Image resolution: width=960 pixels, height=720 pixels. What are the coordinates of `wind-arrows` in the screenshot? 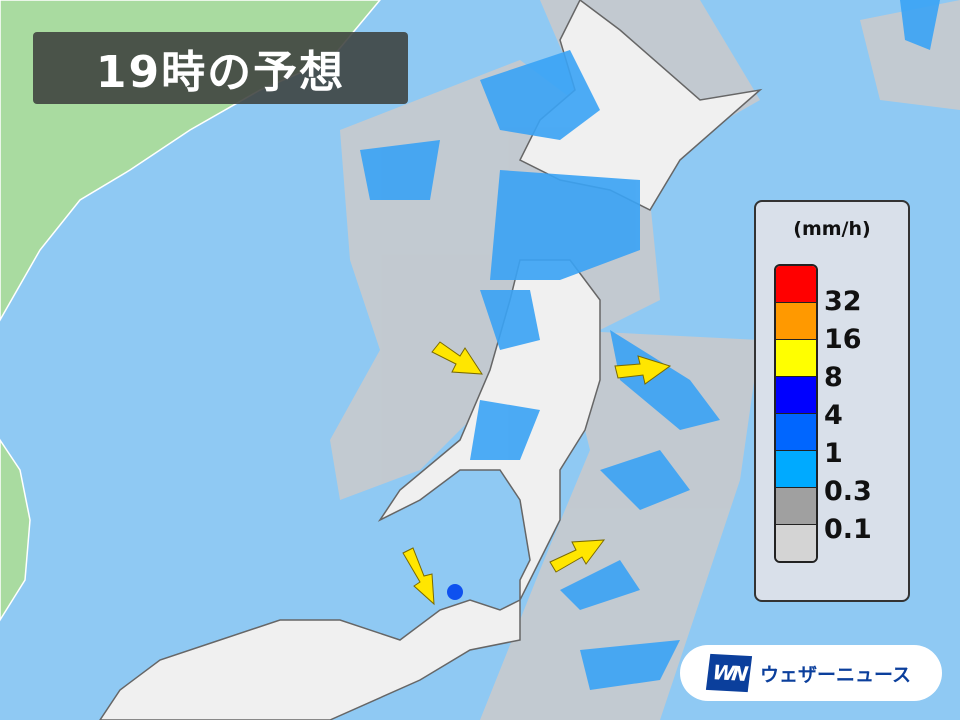 It's located at (537, 473).